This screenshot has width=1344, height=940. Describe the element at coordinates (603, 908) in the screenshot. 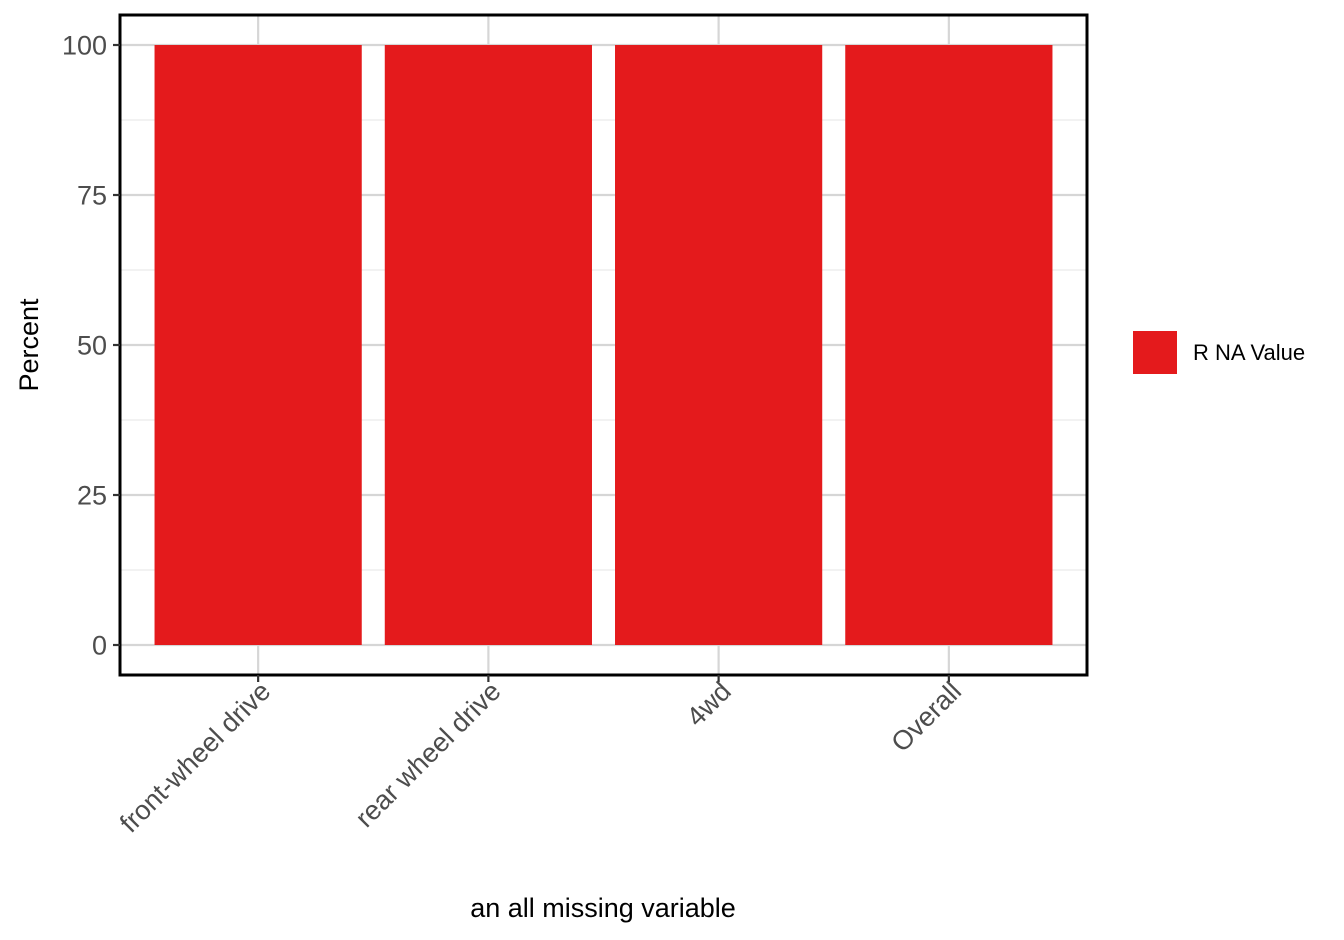

I see `x-axis-title: an all missing variable` at that location.